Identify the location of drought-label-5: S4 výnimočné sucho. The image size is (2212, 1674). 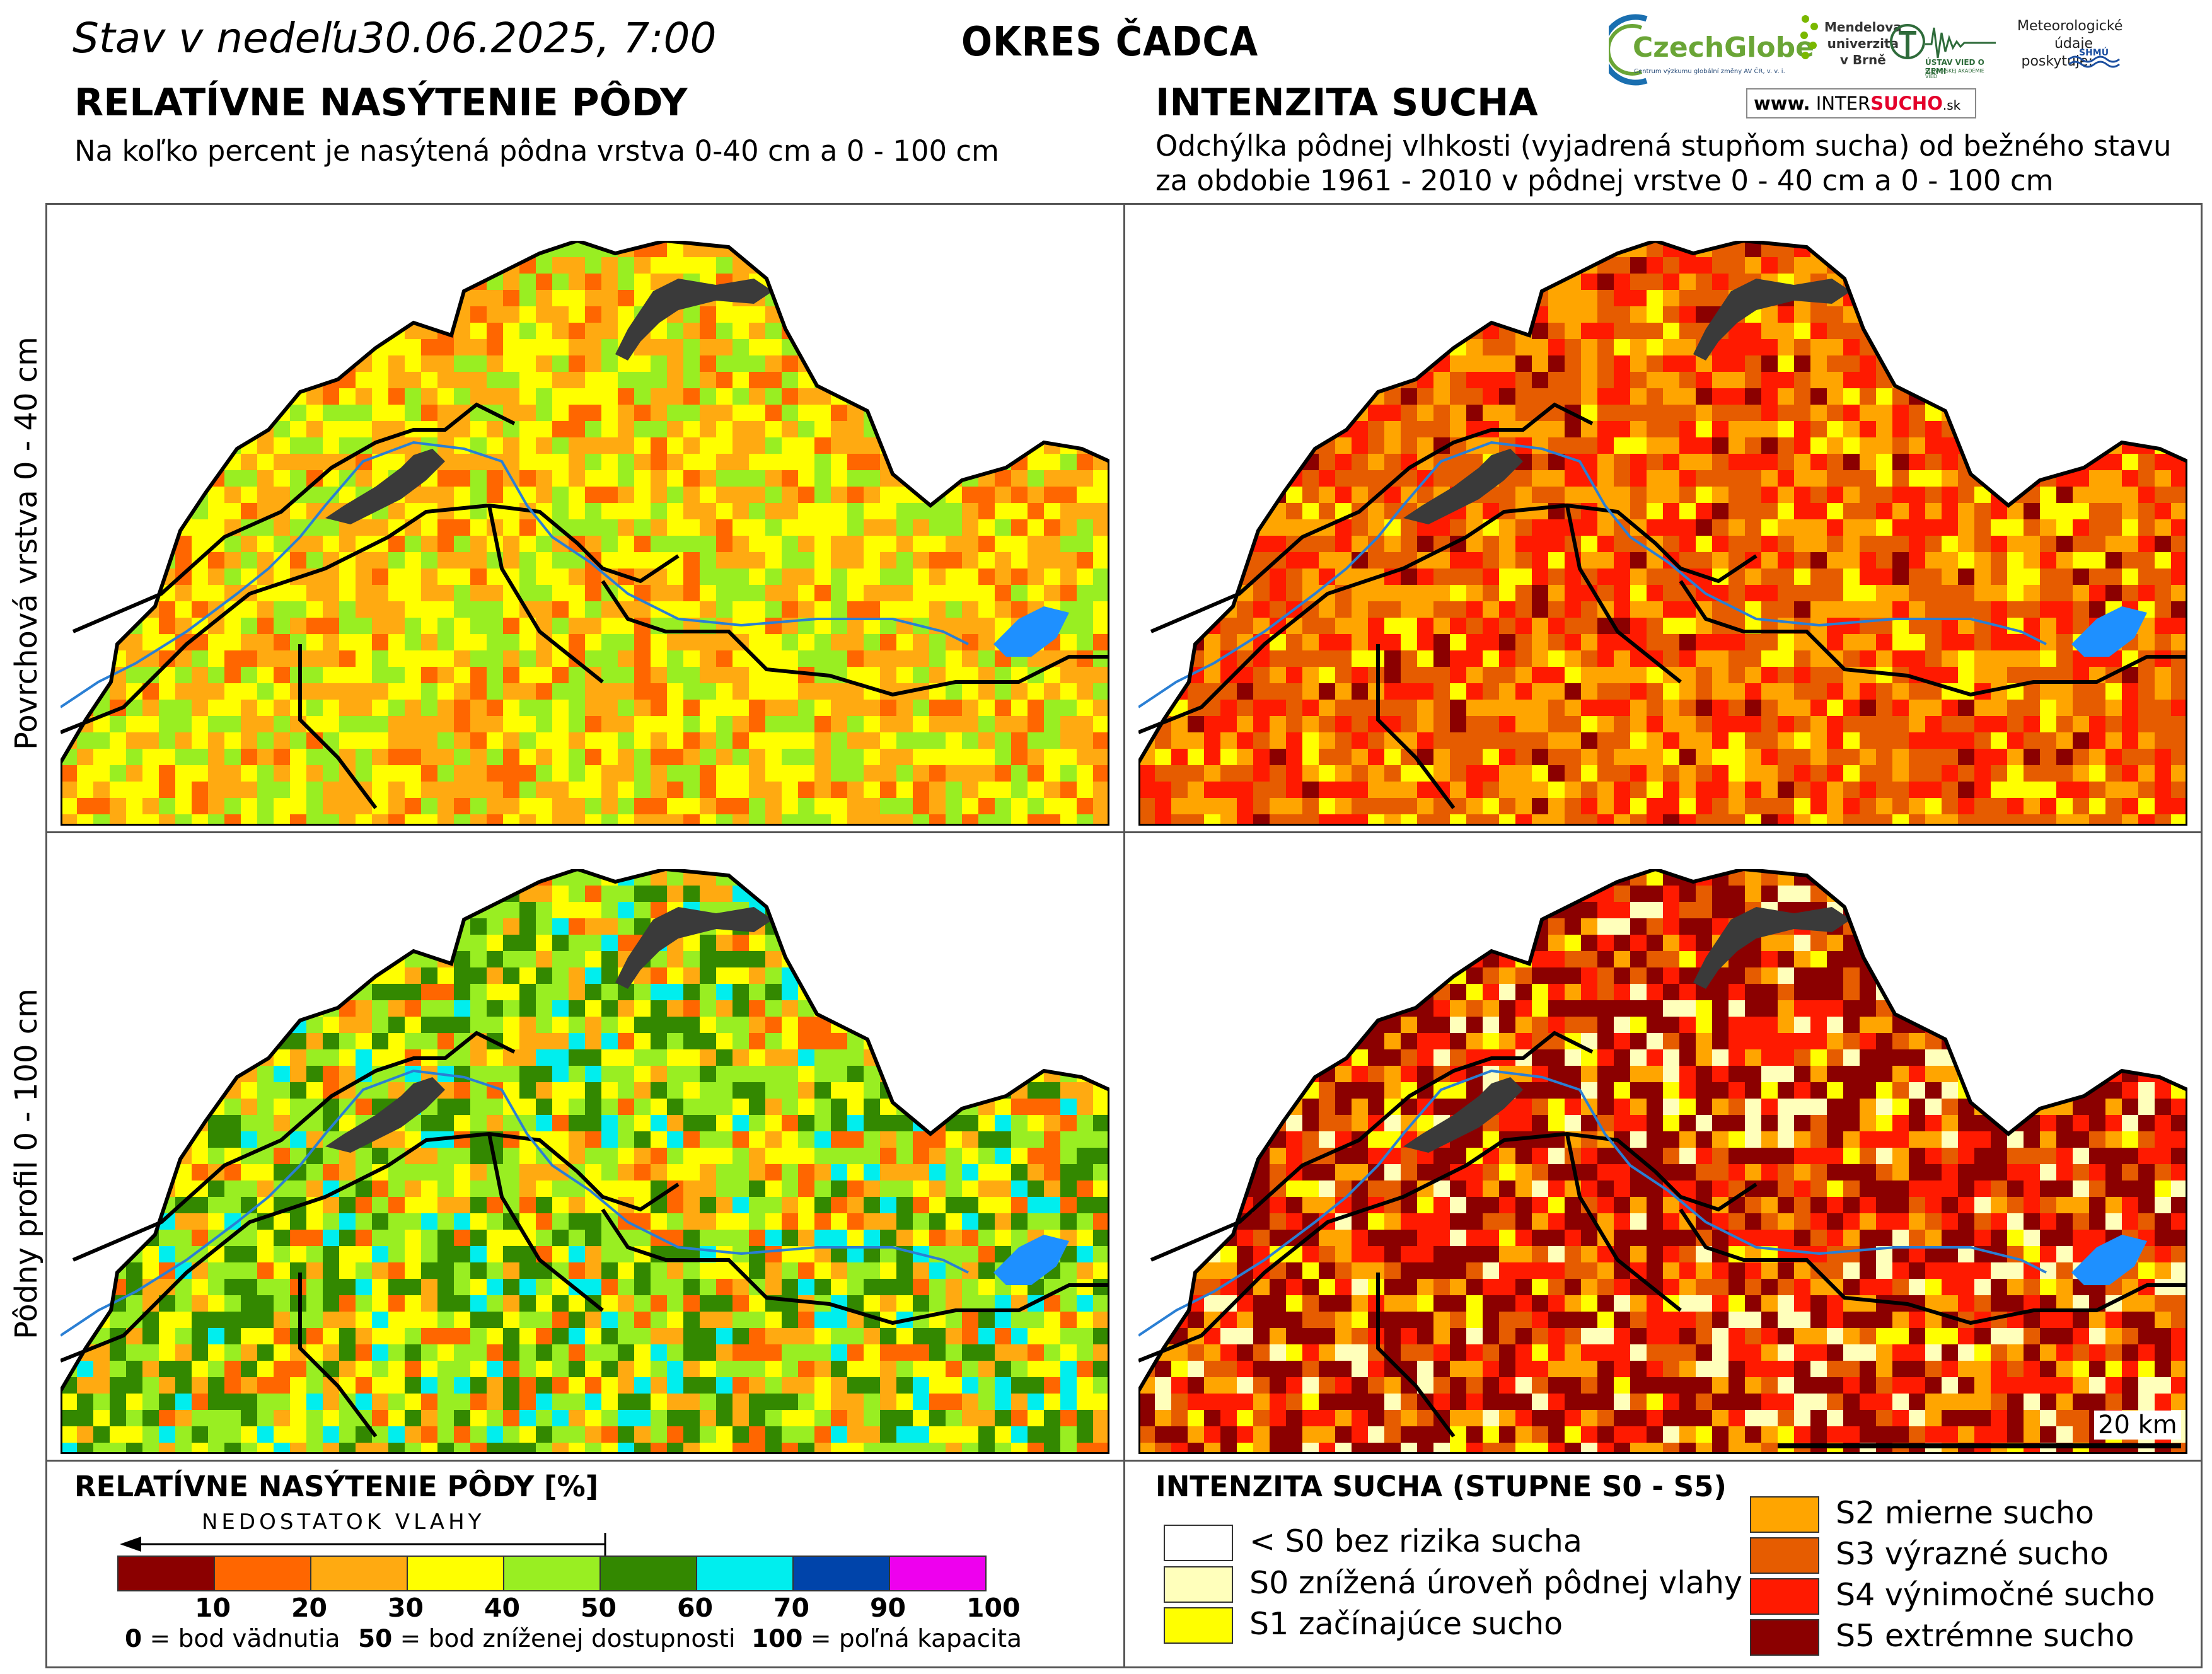
(1995, 1595).